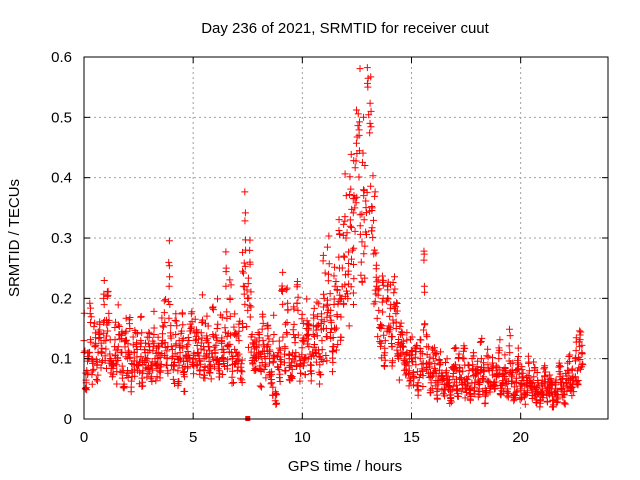  What do you see at coordinates (61, 359) in the screenshot?
I see `y-tick-label: 0.1` at bounding box center [61, 359].